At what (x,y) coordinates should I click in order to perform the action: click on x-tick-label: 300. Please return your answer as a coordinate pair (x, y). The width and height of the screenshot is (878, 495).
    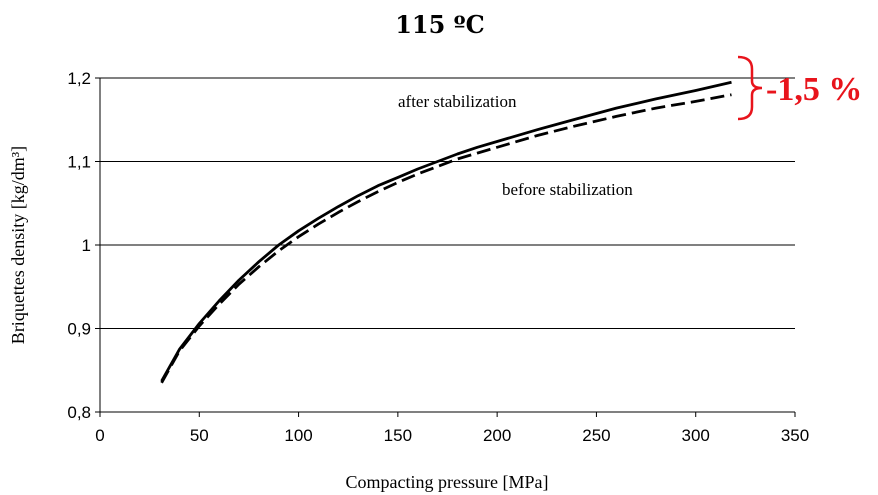
    Looking at the image, I should click on (696, 435).